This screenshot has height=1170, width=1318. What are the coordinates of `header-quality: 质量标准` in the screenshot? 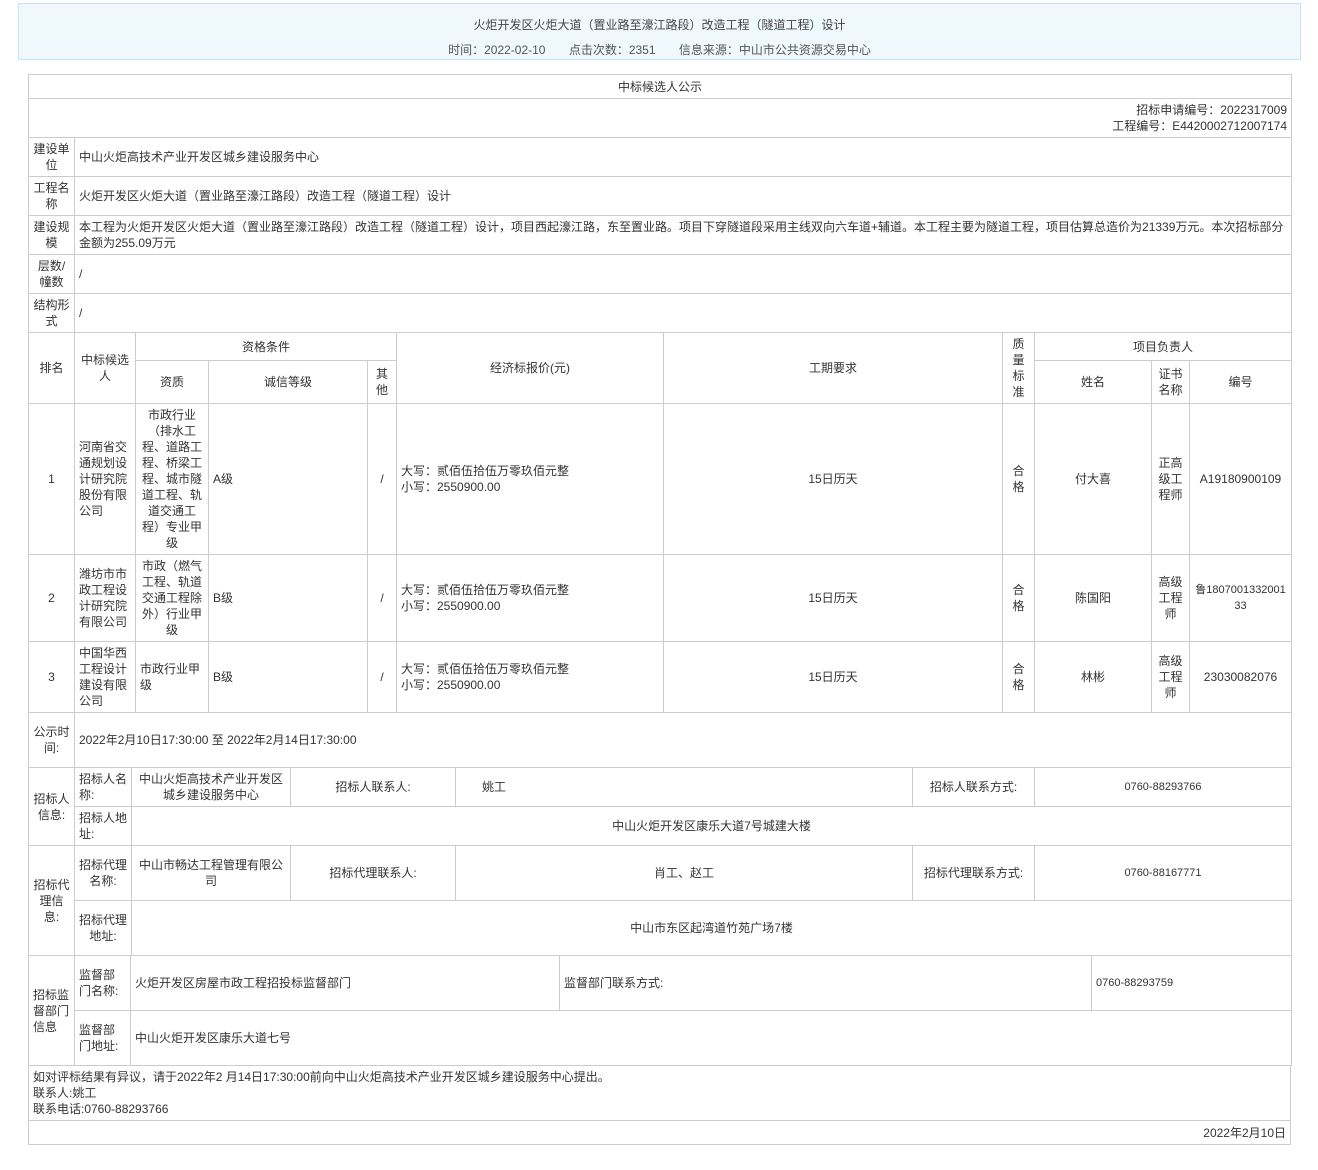 It's located at (1018, 368).